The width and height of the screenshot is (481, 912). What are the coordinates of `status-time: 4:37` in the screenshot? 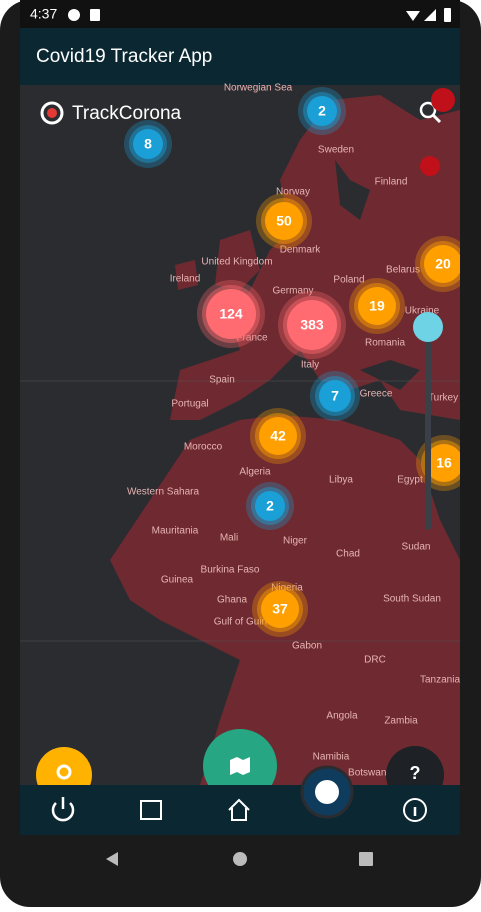 It's located at (43, 14).